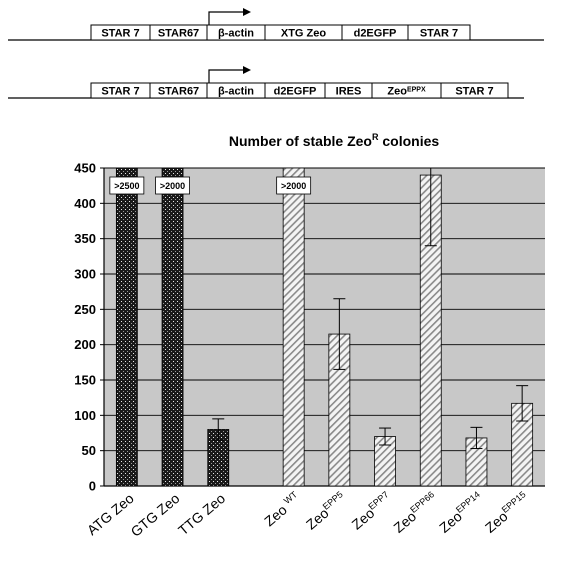 This screenshot has height=566, width=561. What do you see at coordinates (334, 140) in the screenshot?
I see `chart-title: Number of stable ZeoR colonies` at bounding box center [334, 140].